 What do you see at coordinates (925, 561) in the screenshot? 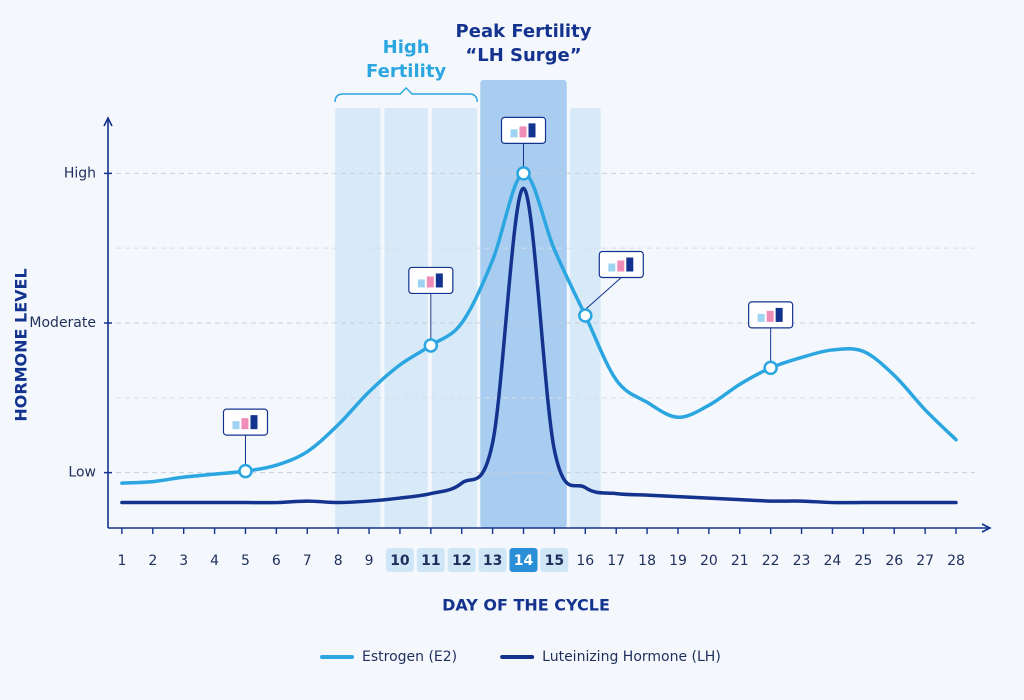
I see `x-tick-label: 27` at bounding box center [925, 561].